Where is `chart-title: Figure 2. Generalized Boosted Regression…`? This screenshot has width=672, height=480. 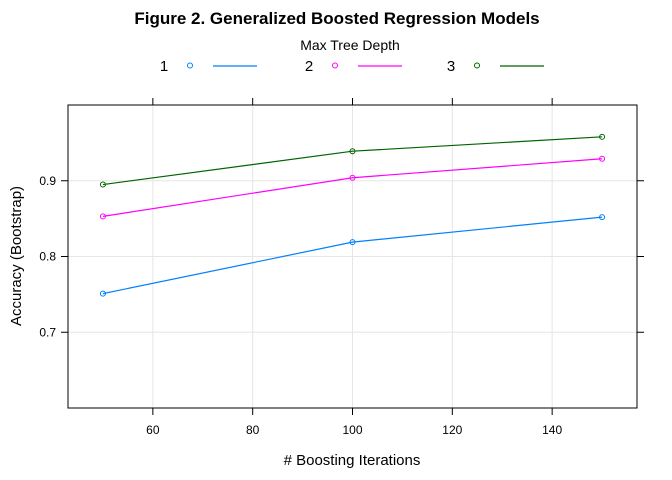
chart-title: Figure 2. Generalized Boosted Regression… is located at coordinates (336, 18).